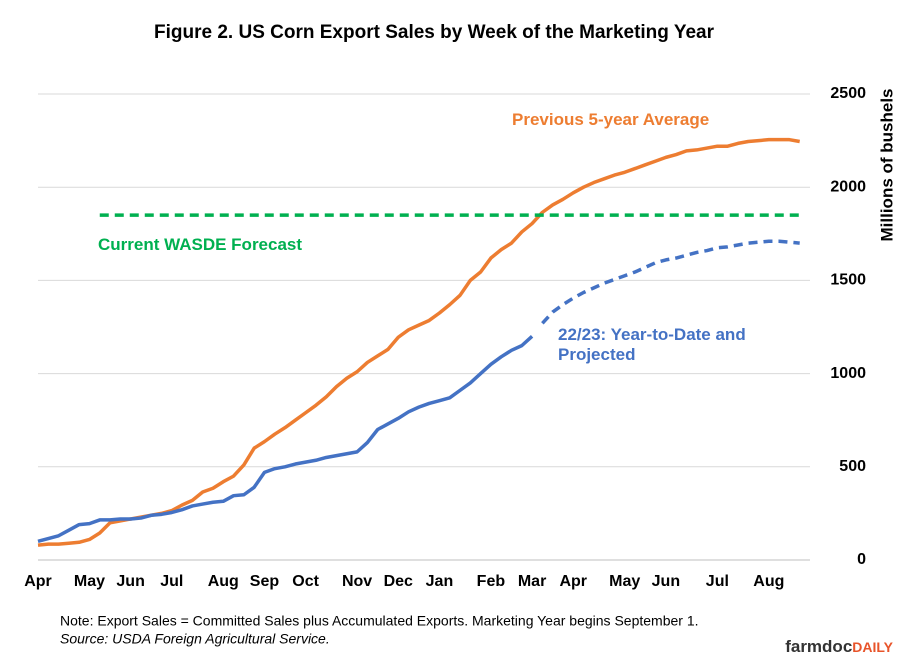  I want to click on series-label: Current WASDE Forecast, so click(200, 244).